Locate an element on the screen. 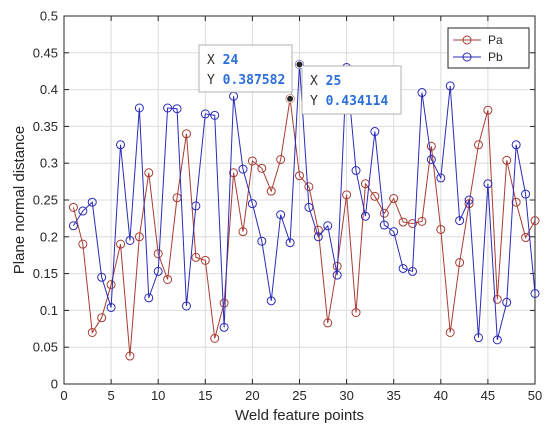 The image size is (550, 437). legend-entry-pb: Pb is located at coordinates (478, 57).